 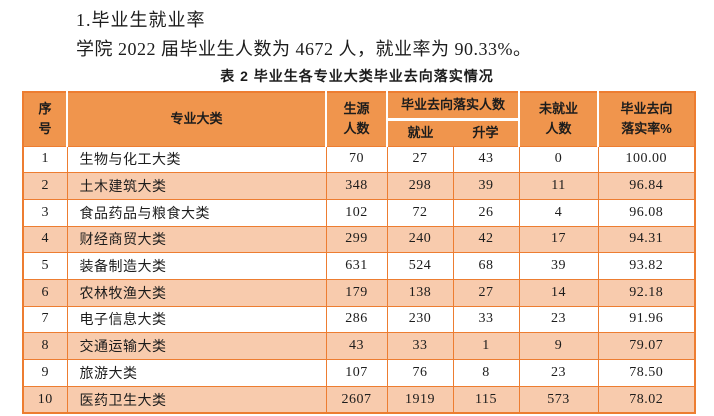 I want to click on cell-no: 9, so click(x=45, y=373).